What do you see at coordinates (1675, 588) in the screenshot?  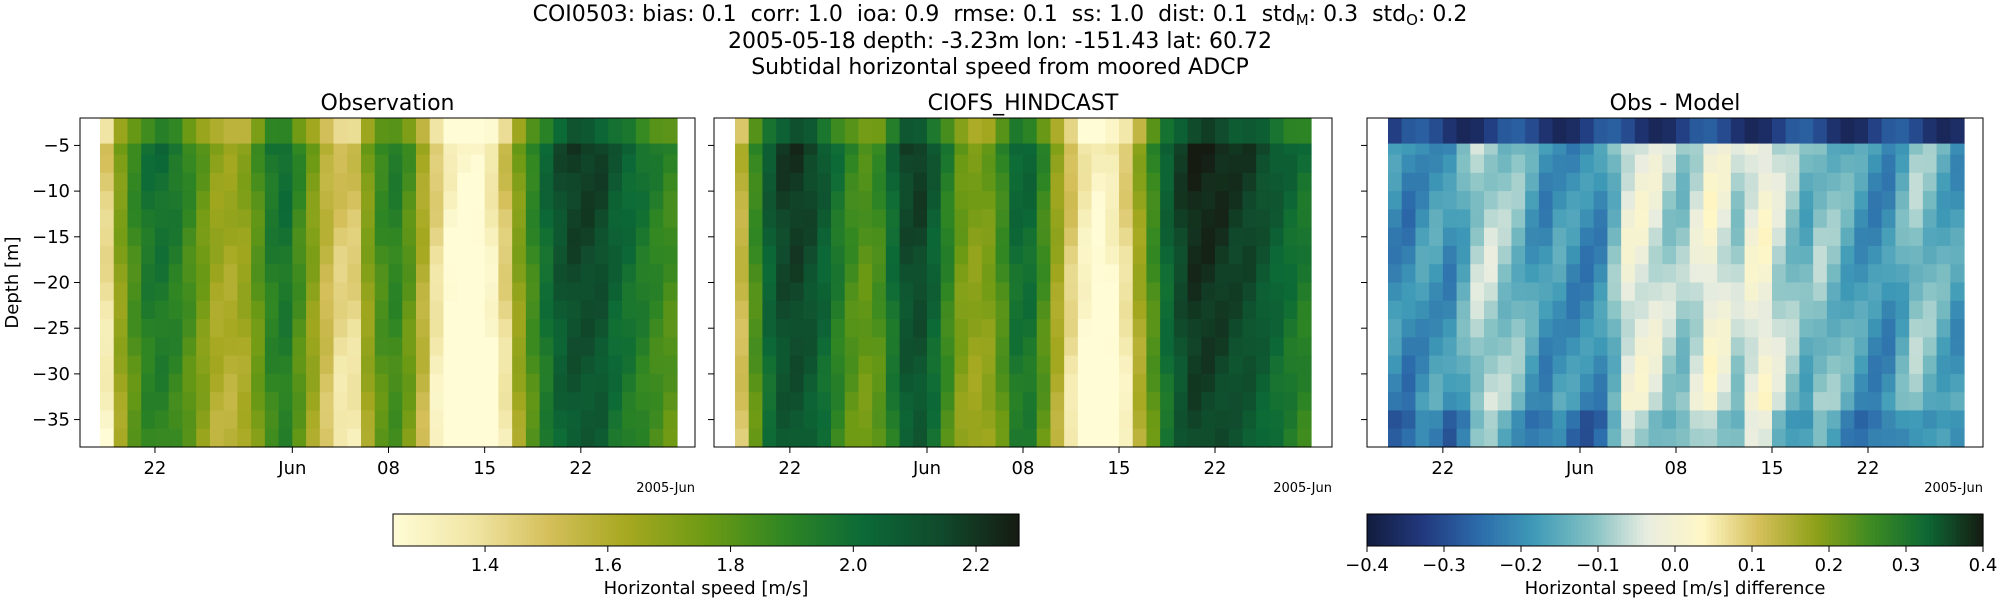 I see `colorbar-label: Horizontal speed [m/s] difference` at bounding box center [1675, 588].